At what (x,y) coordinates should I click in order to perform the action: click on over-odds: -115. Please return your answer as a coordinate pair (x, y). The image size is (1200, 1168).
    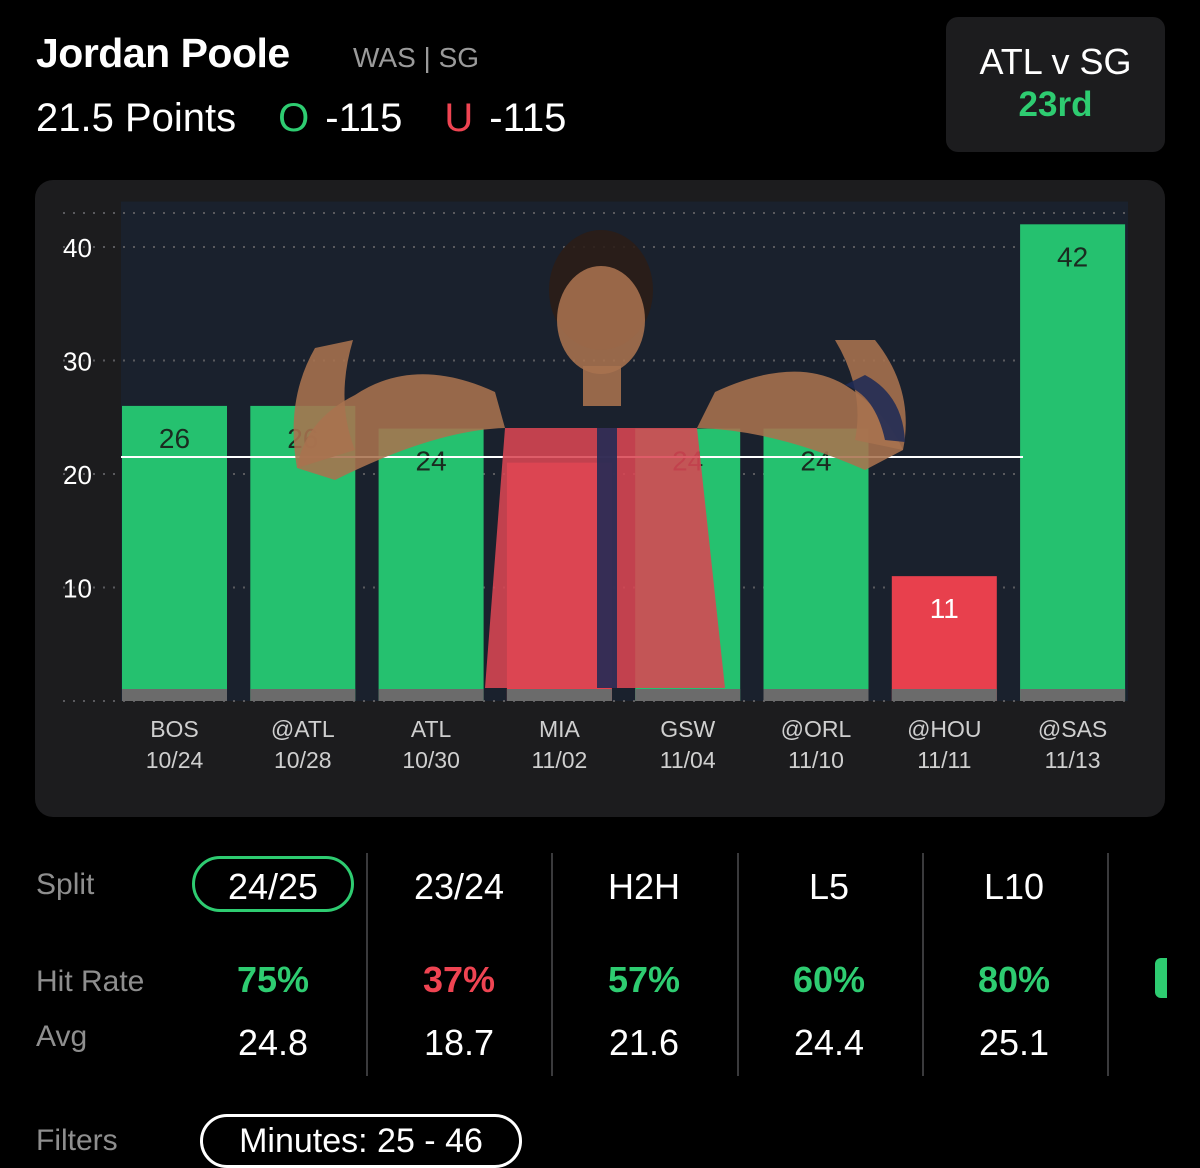
    Looking at the image, I should click on (364, 118).